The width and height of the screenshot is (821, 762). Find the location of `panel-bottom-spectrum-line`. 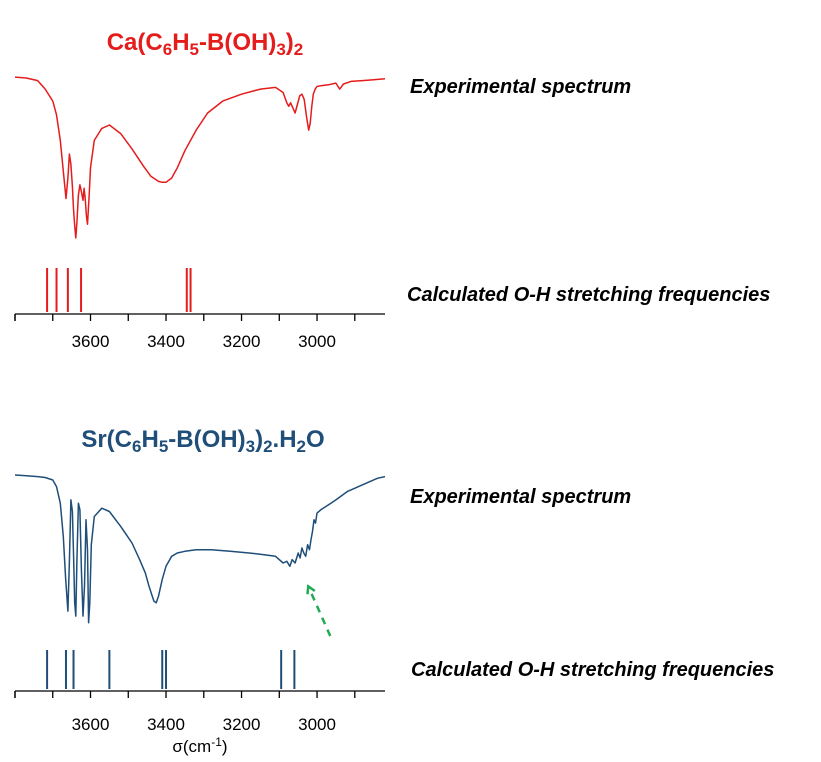

panel-bottom-spectrum-line is located at coordinates (200, 549).